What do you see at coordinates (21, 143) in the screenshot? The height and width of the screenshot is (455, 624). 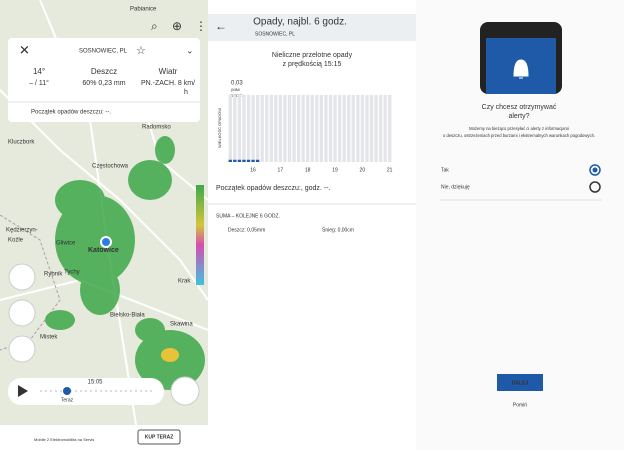 I see `place-label: Kluczbork` at bounding box center [21, 143].